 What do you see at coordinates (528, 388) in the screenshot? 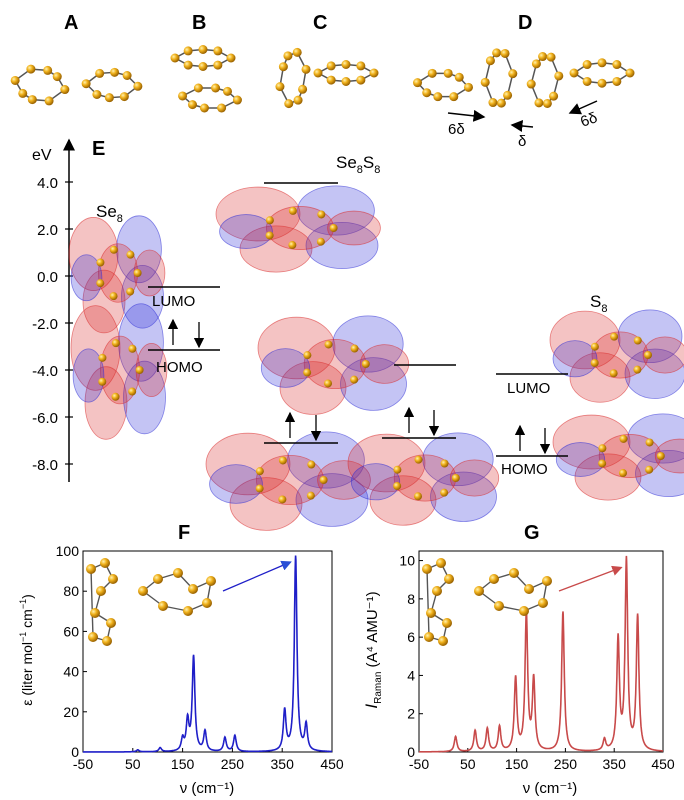
I see `s8-lumo-label: LUMO` at bounding box center [528, 388].